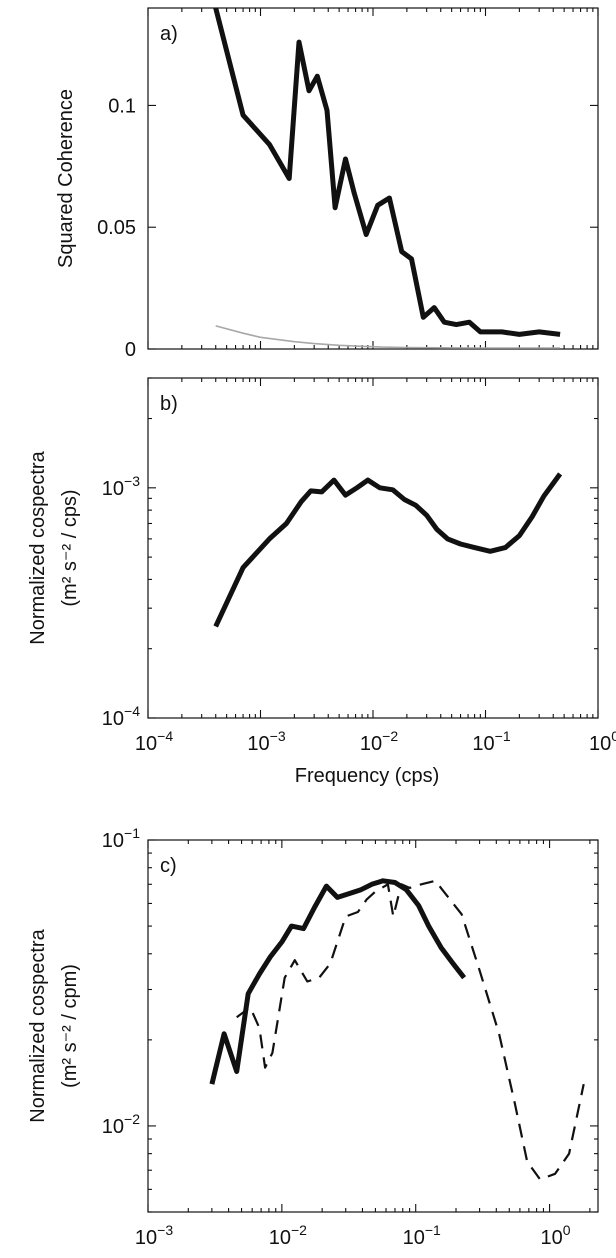  Describe the element at coordinates (70, 1026) in the screenshot. I see `y-axis-label-line2: (m² s⁻² / cpm)` at that location.